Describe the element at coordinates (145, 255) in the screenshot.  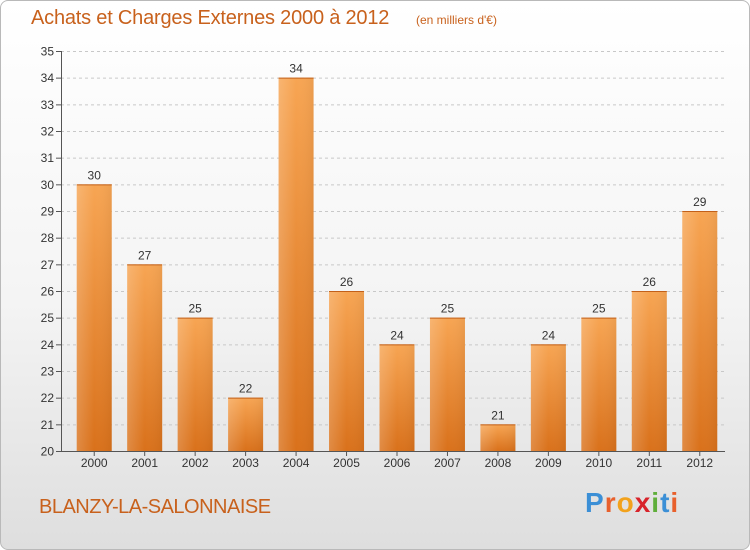
I see `bar-value-label: 27` at that location.